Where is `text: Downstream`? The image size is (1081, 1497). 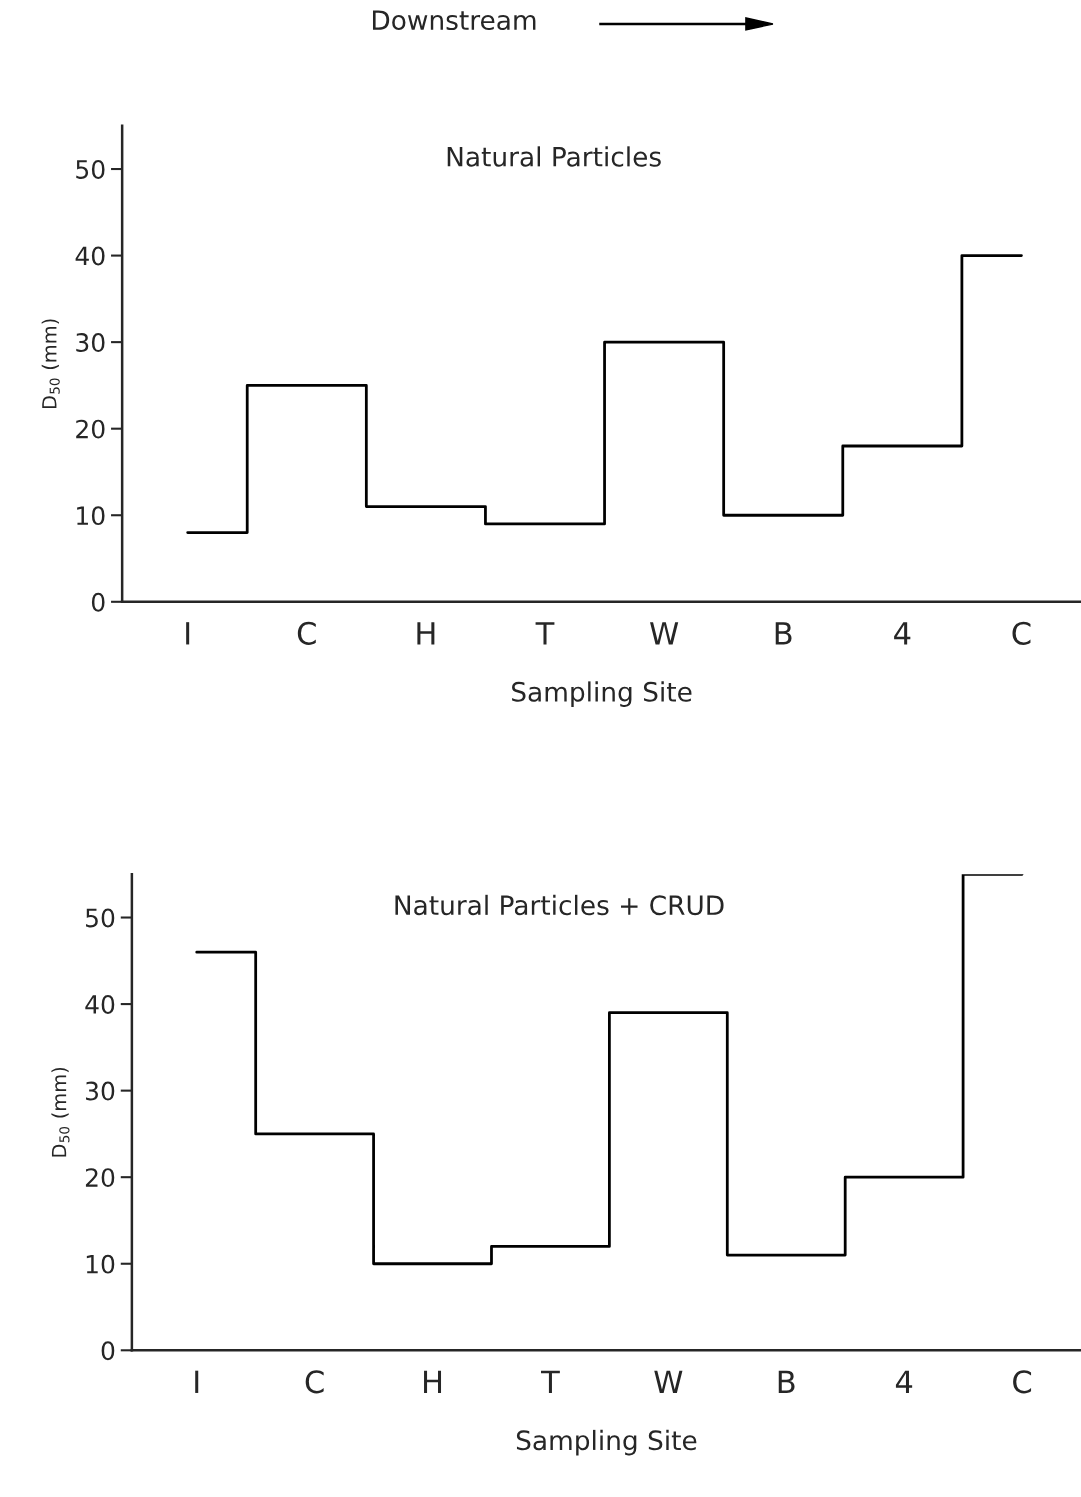 text: Downstream is located at coordinates (454, 20).